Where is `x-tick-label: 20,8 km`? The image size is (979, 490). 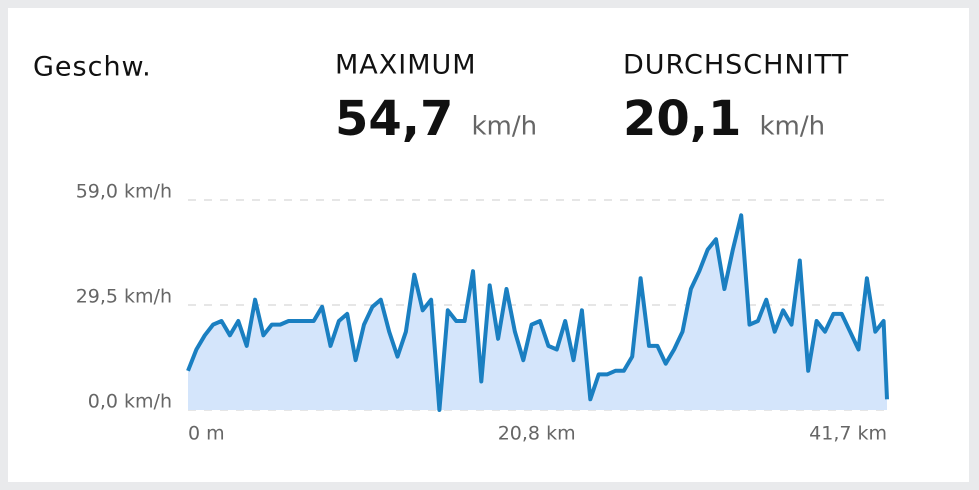
x-tick-label: 20,8 km is located at coordinates (537, 434).